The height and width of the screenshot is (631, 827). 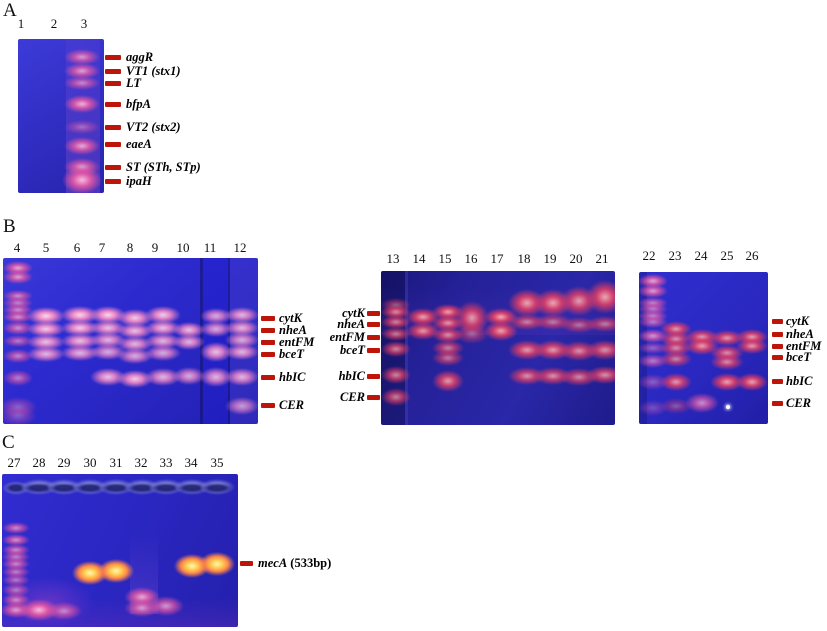 What do you see at coordinates (292, 377) in the screenshot?
I see `marker-label-hbic: hbIC` at bounding box center [292, 377].